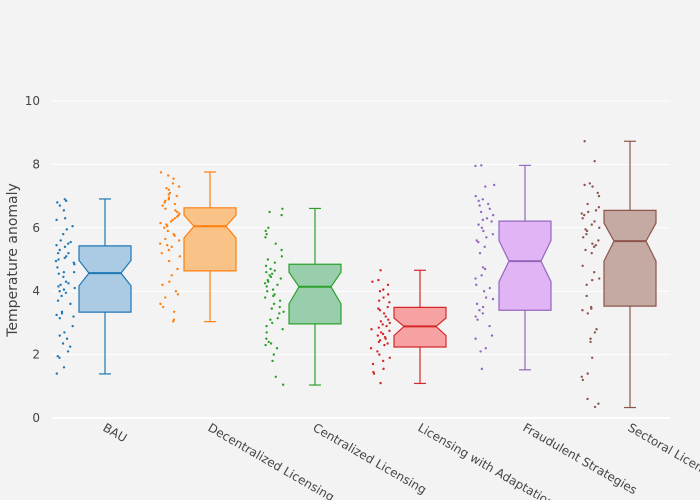  Describe the element at coordinates (580, 458) in the screenshot. I see `x-tick-label: Fraudulent Strategies` at that location.